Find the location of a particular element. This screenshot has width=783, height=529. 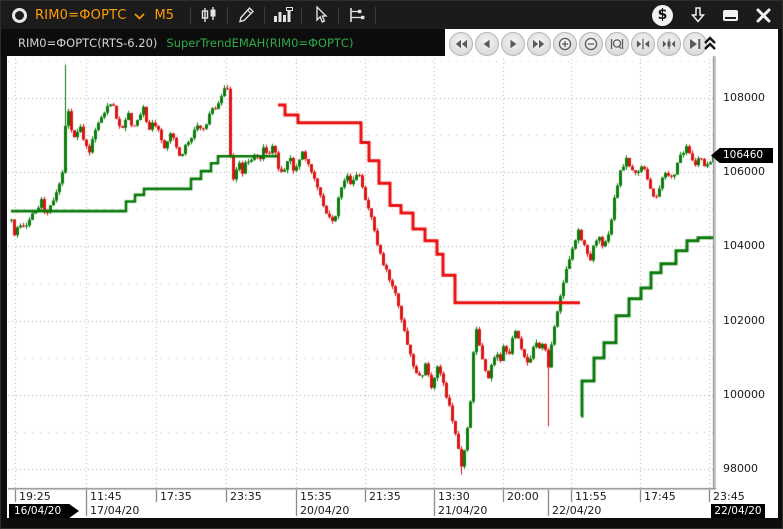

y-axis-price-label: 108000 is located at coordinates (744, 97).